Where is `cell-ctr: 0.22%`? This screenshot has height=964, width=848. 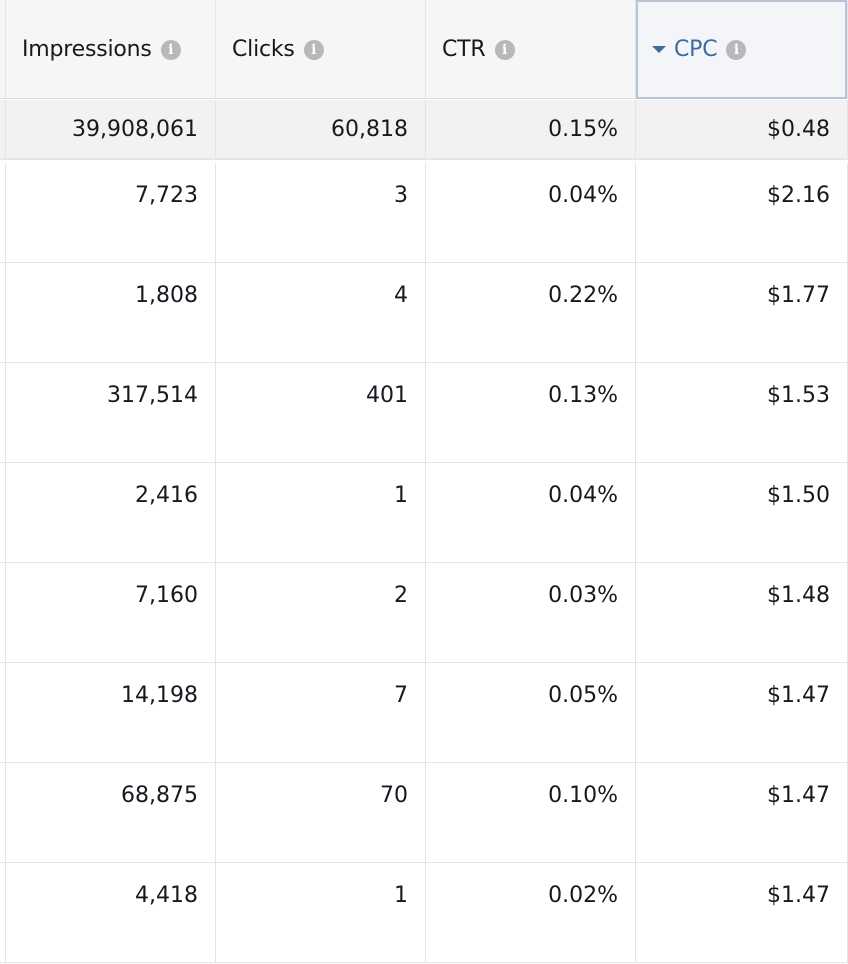 cell-ctr: 0.22% is located at coordinates (531, 312).